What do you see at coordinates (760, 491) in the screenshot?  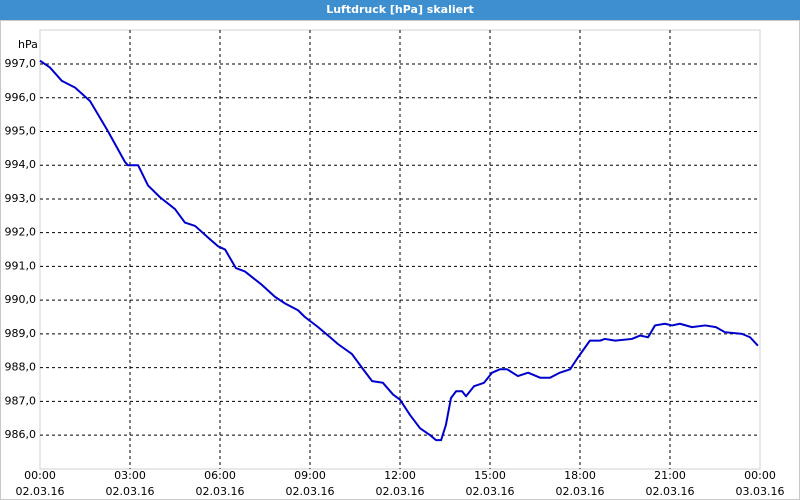 I see `x-tick-label: 03.03.16` at bounding box center [760, 491].